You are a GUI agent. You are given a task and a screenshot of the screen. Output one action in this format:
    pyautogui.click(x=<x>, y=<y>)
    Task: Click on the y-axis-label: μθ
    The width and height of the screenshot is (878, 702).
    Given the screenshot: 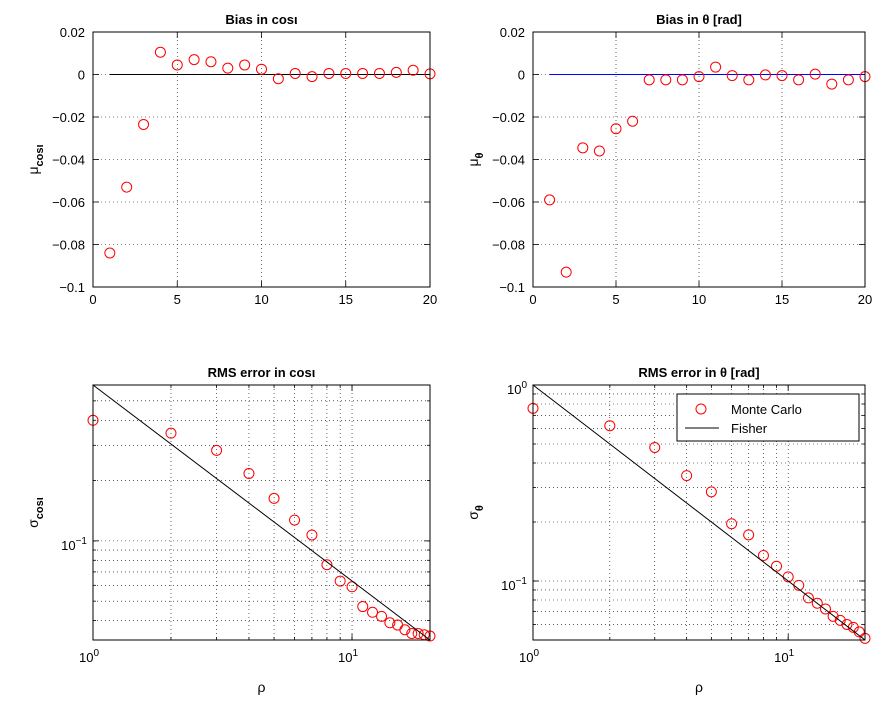 What is the action you would take?
    pyautogui.click(x=475, y=159)
    